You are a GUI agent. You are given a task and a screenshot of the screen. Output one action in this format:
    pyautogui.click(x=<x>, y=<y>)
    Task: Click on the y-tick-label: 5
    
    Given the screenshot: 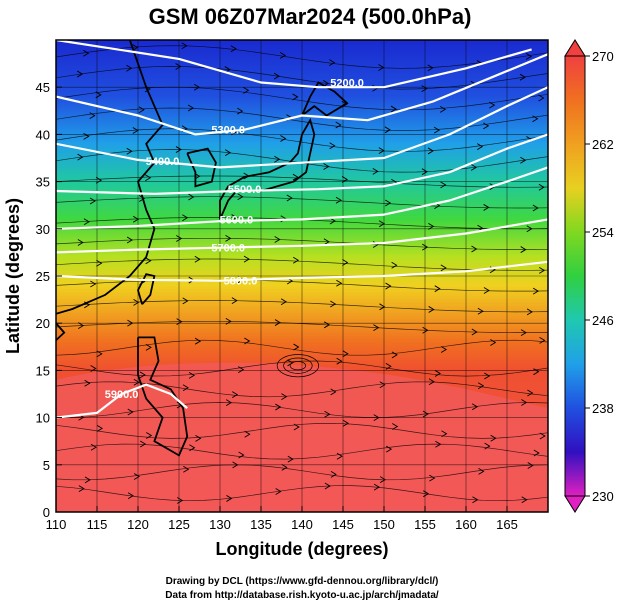 What is the action you would take?
    pyautogui.click(x=46, y=465)
    